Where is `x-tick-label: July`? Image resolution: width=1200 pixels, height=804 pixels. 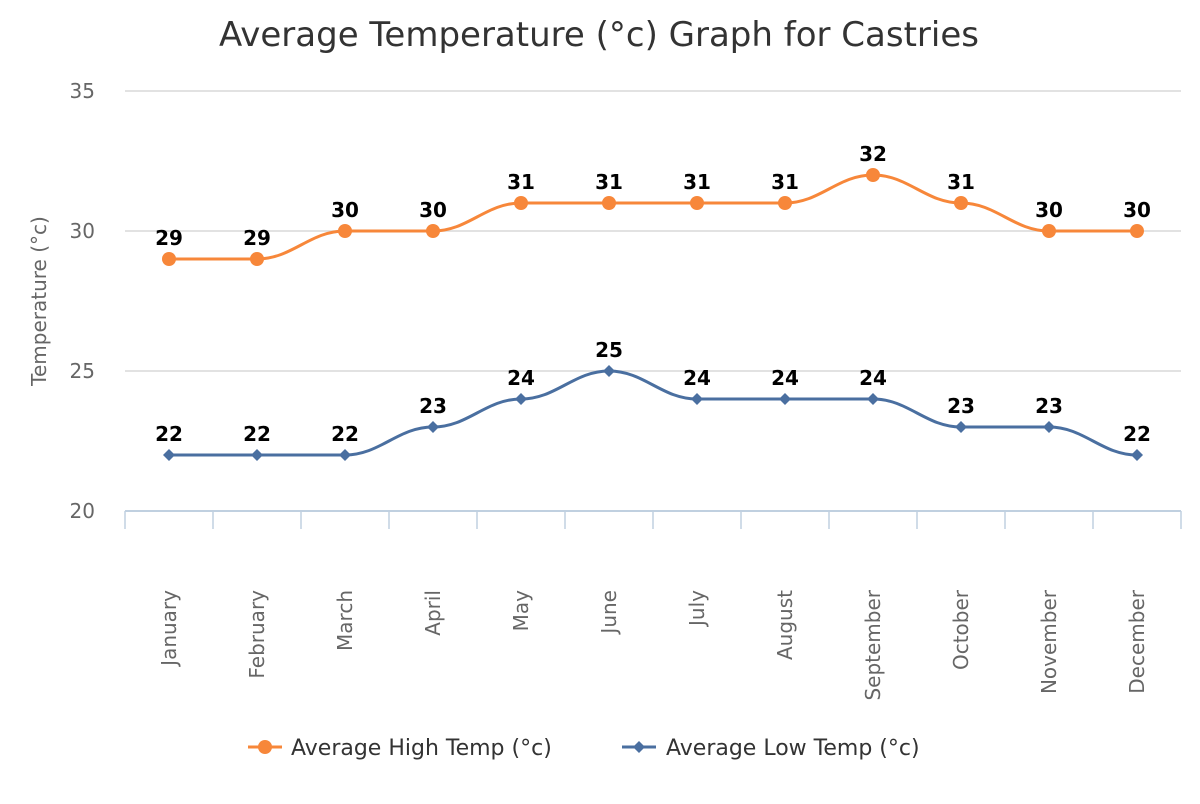
x-tick-label: July is located at coordinates (697, 609).